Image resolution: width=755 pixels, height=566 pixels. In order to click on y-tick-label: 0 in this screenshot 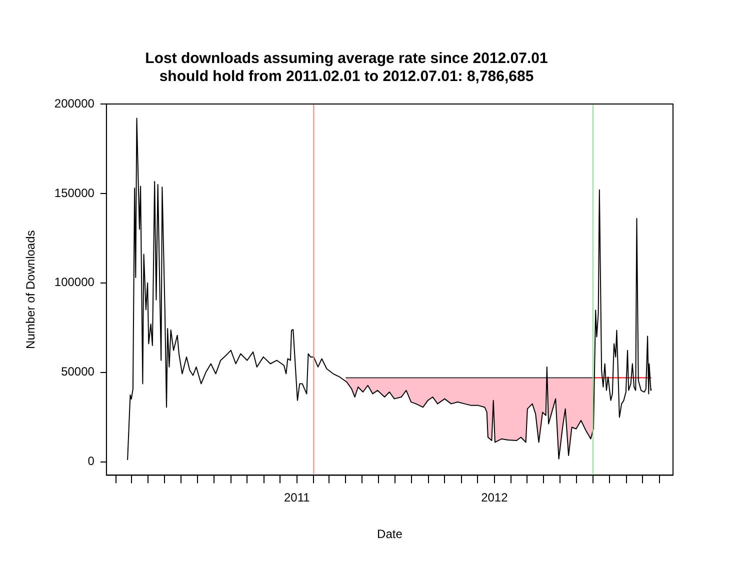, I will do `click(91, 461)`.